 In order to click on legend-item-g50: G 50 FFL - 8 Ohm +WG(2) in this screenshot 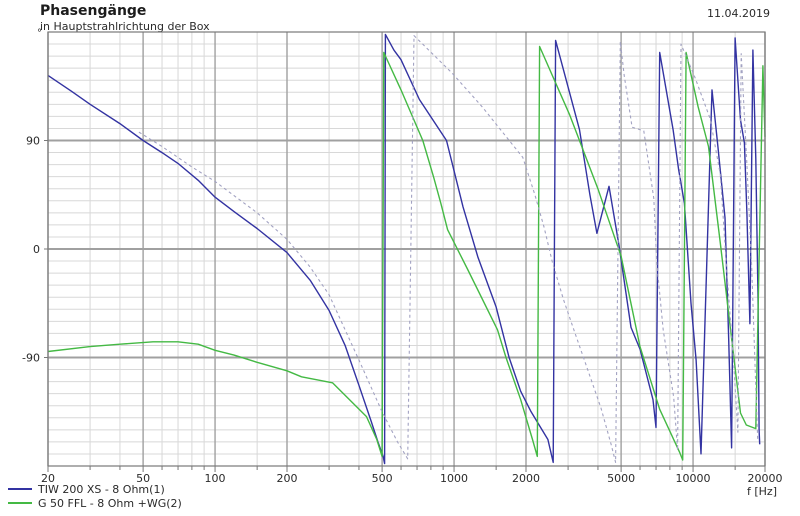, I will do `click(95, 503)`.